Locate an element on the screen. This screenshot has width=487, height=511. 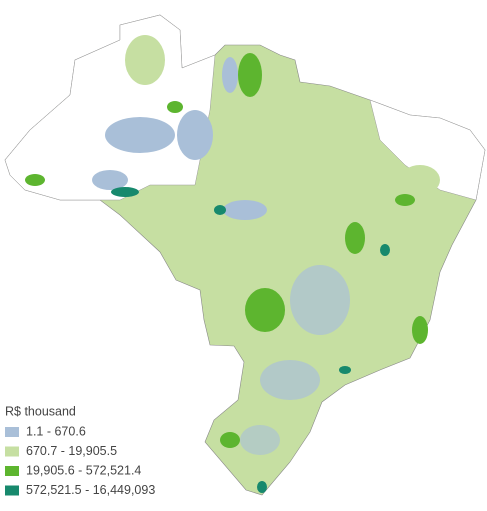
legend-label: 572,521.5 - 16,449,093 is located at coordinates (90, 490).